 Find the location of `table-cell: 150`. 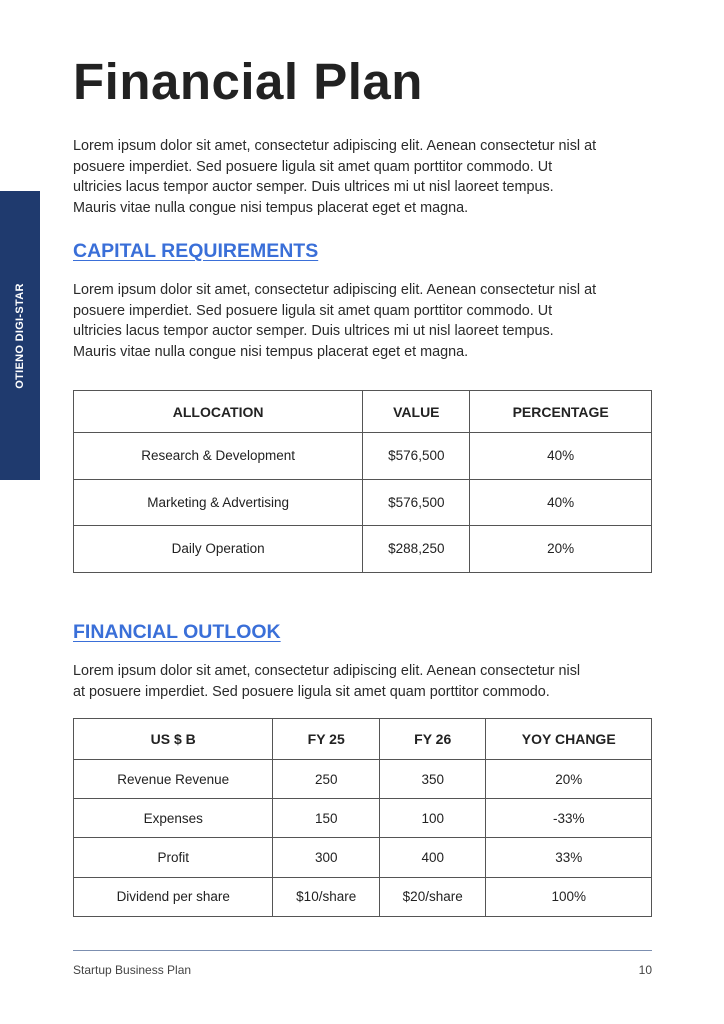

table-cell: 150 is located at coordinates (326, 818).